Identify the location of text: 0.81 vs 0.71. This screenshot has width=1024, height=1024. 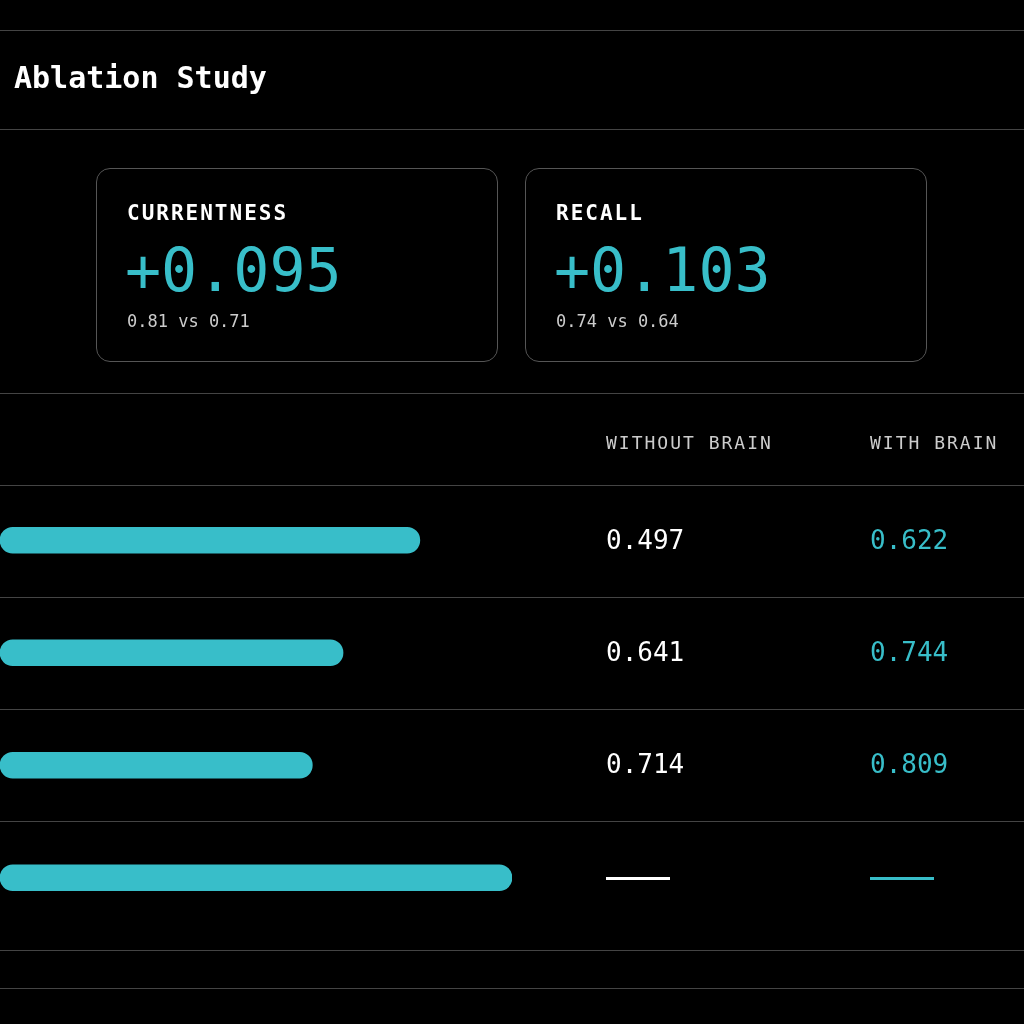
(188, 321).